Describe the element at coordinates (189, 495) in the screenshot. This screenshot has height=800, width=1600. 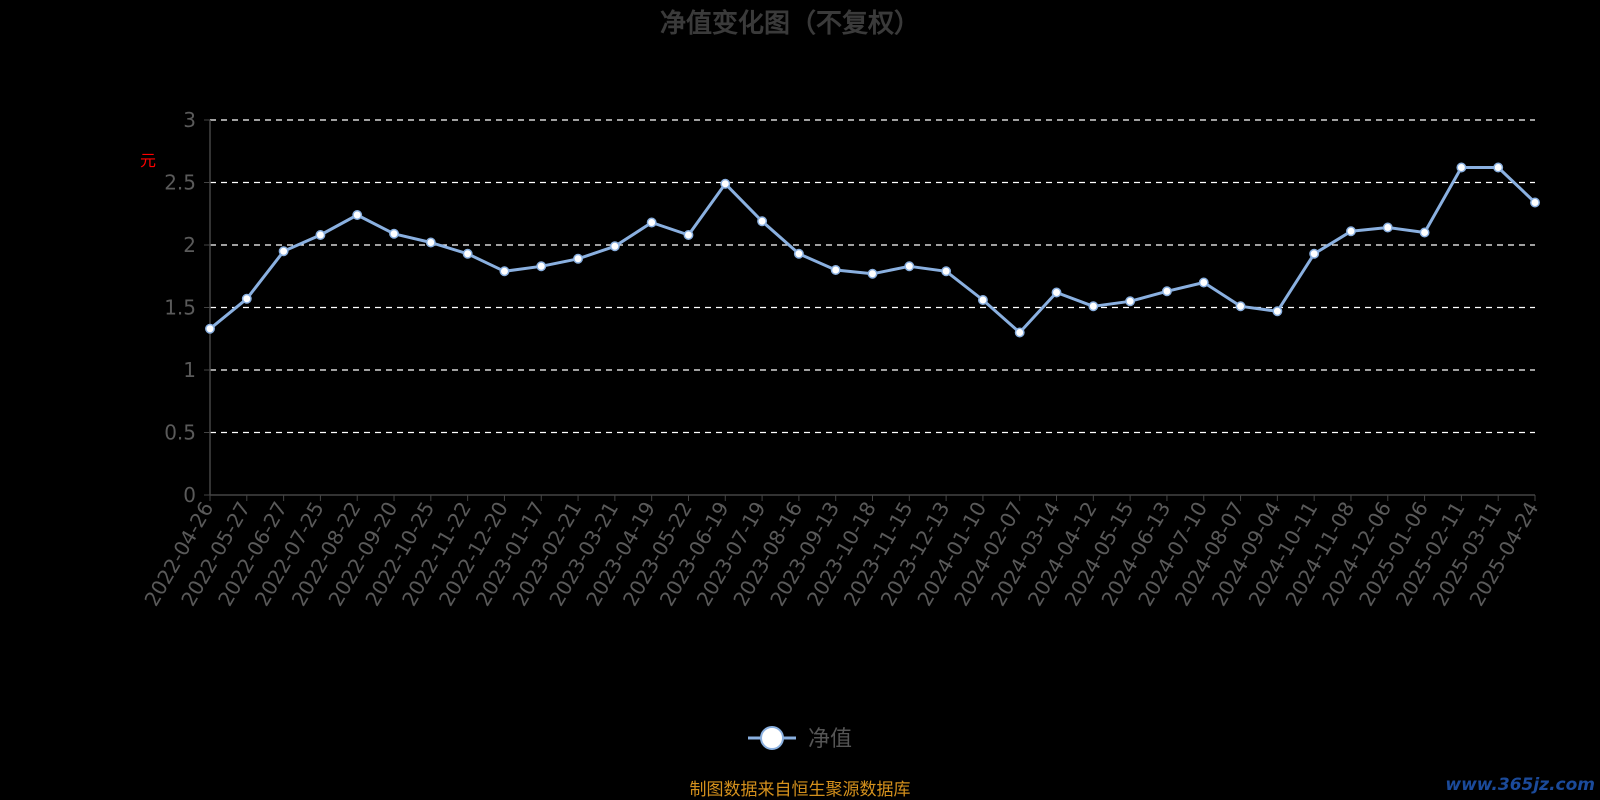
I see `y-tick-label: 0` at that location.